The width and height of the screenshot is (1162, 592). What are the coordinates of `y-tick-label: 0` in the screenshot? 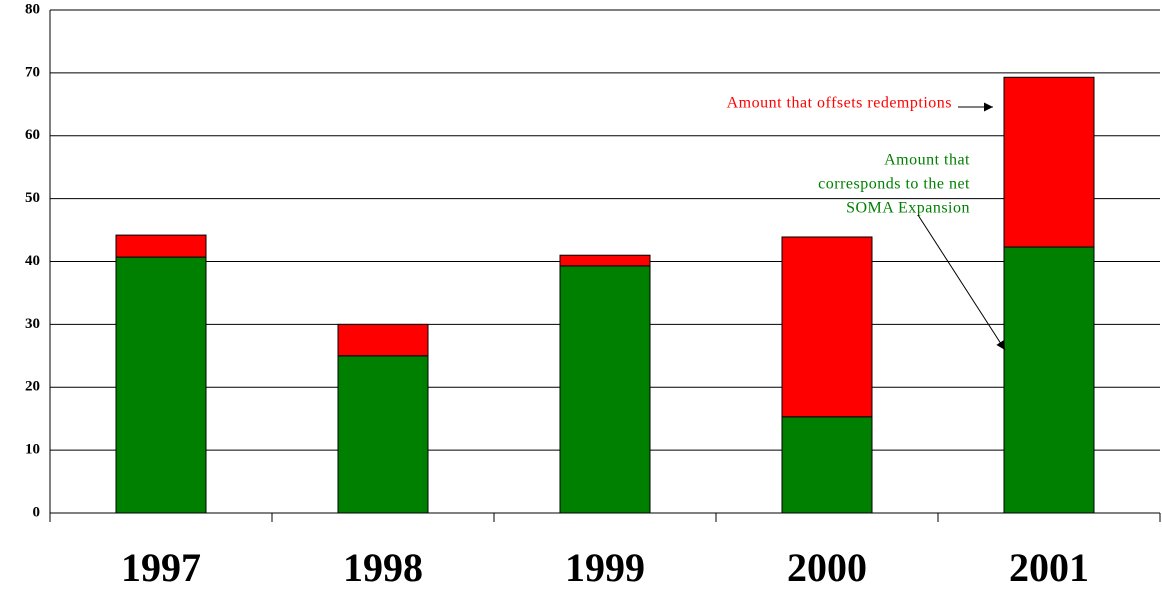 It's located at (37, 512).